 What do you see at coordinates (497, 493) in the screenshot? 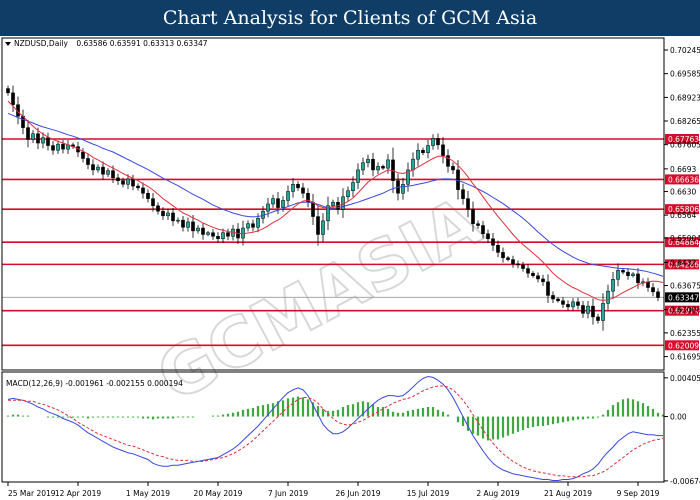
I see `x-tick-label: 2 Aug 2019` at bounding box center [497, 493].